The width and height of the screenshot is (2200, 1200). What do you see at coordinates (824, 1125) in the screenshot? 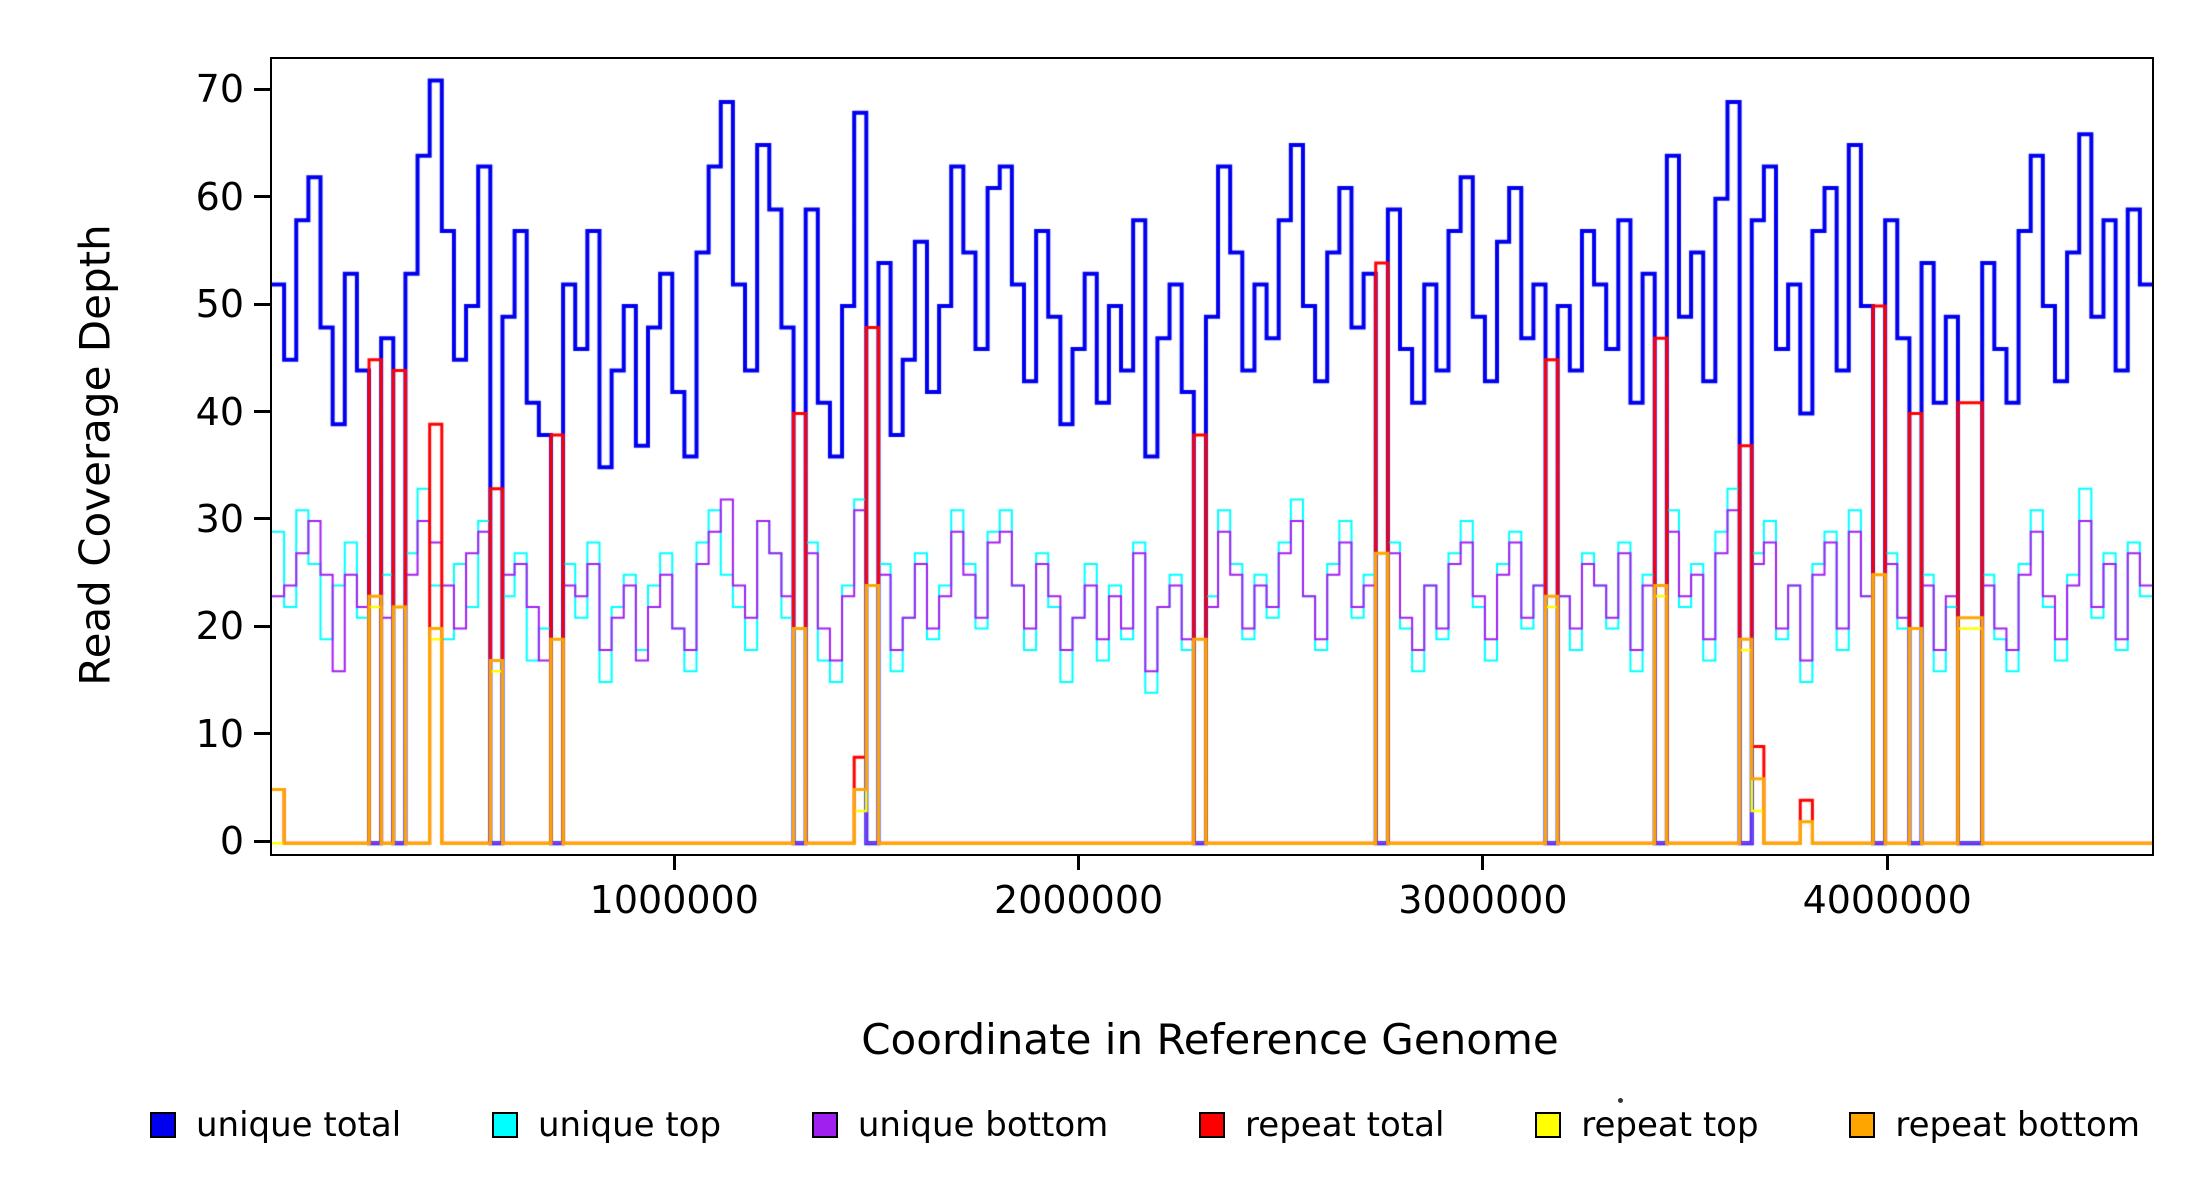
I see `legend-swatch-unique-bottom` at bounding box center [824, 1125].